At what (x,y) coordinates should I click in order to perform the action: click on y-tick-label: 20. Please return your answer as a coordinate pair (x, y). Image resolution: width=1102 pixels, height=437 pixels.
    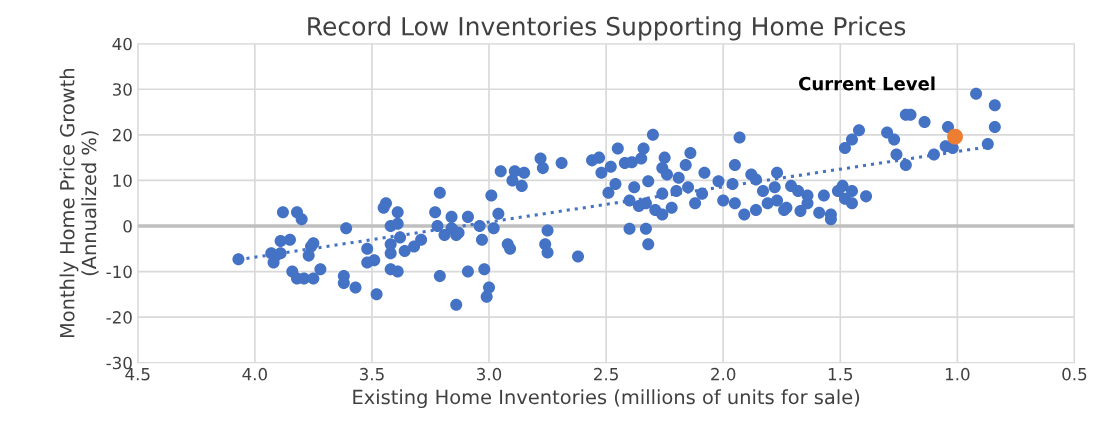
    Looking at the image, I should click on (122, 135).